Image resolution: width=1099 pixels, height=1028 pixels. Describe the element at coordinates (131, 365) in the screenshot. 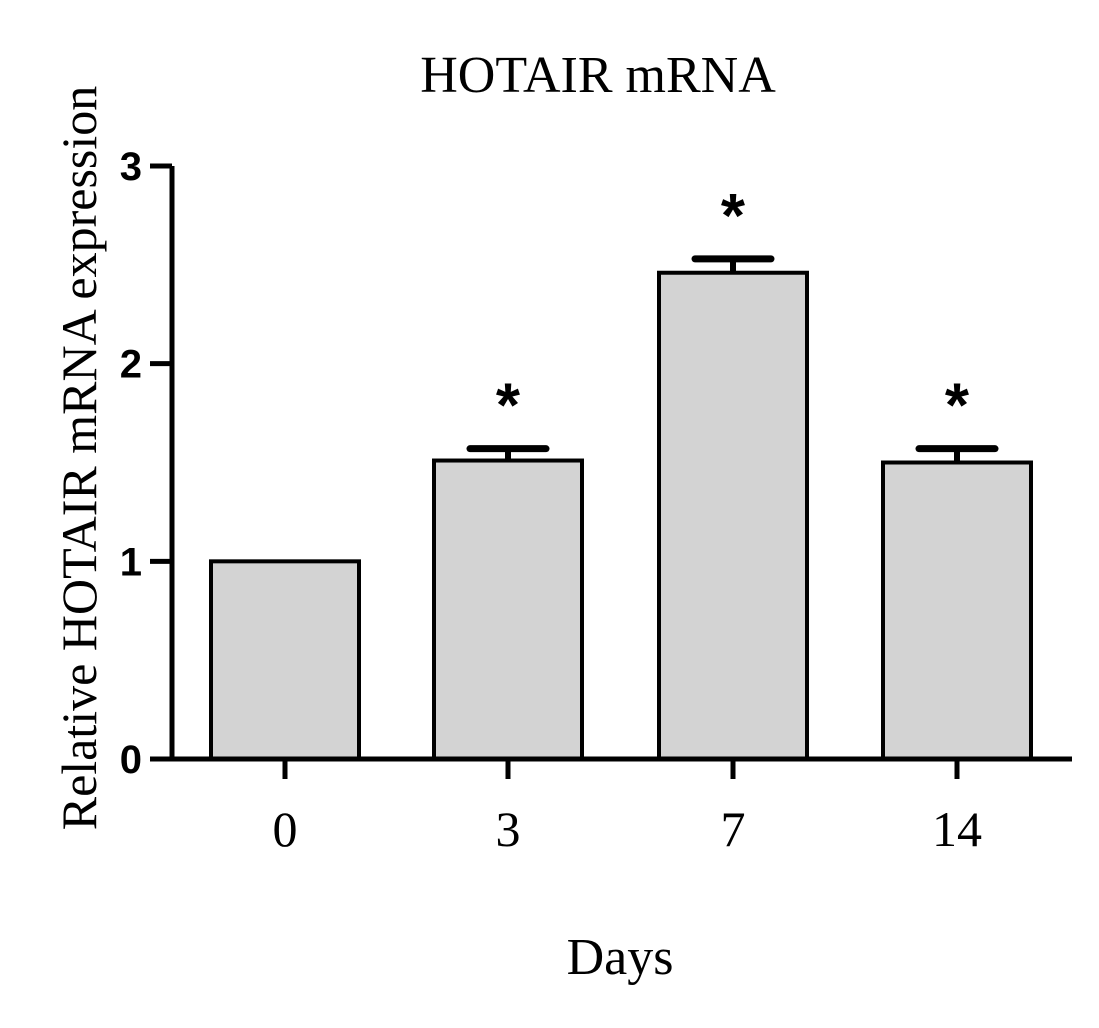

I see `y-tick-label-2: 2` at that location.